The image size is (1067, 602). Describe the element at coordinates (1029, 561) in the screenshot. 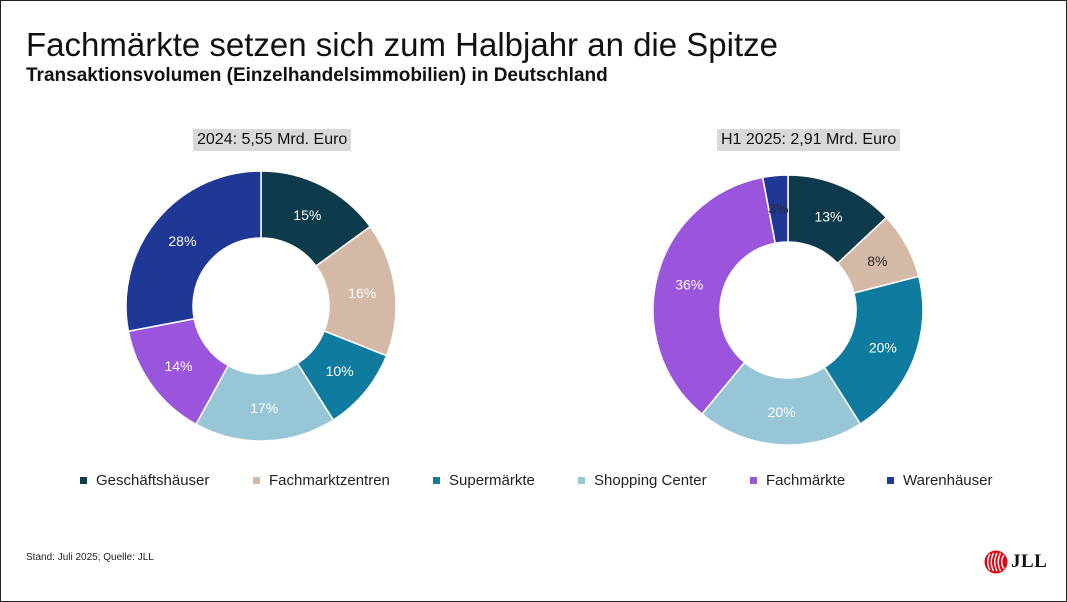

I see `logo-text: JLL` at that location.